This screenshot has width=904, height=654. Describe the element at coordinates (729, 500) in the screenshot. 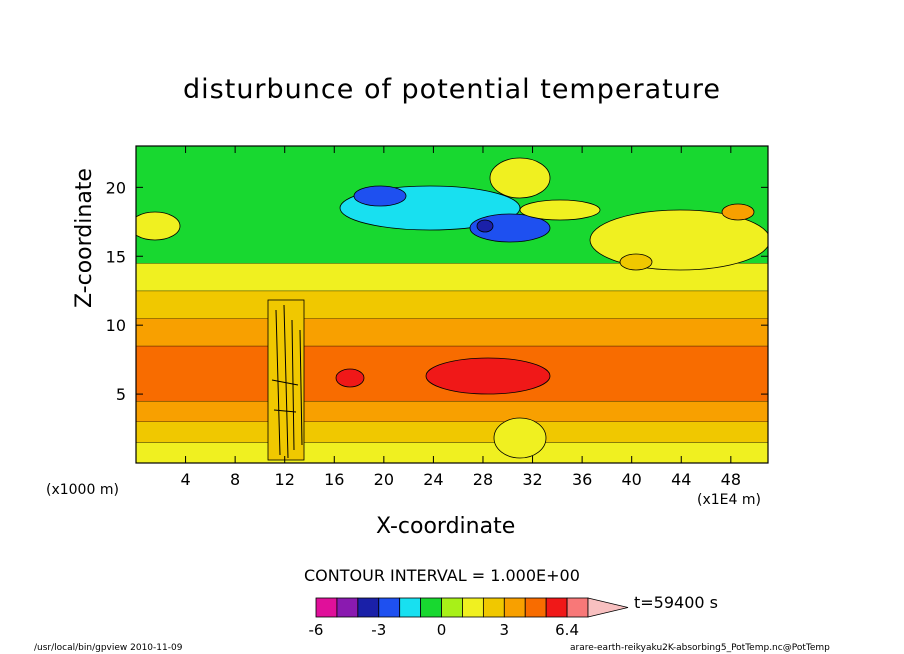

I see `y-unit-label: (x1E4 m)` at that location.